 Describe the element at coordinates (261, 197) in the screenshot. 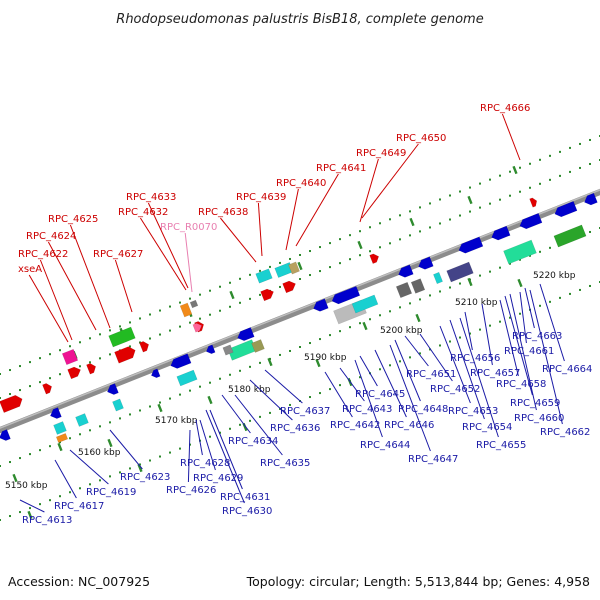

I see `forward-gene-label: RPC_4639` at that location.